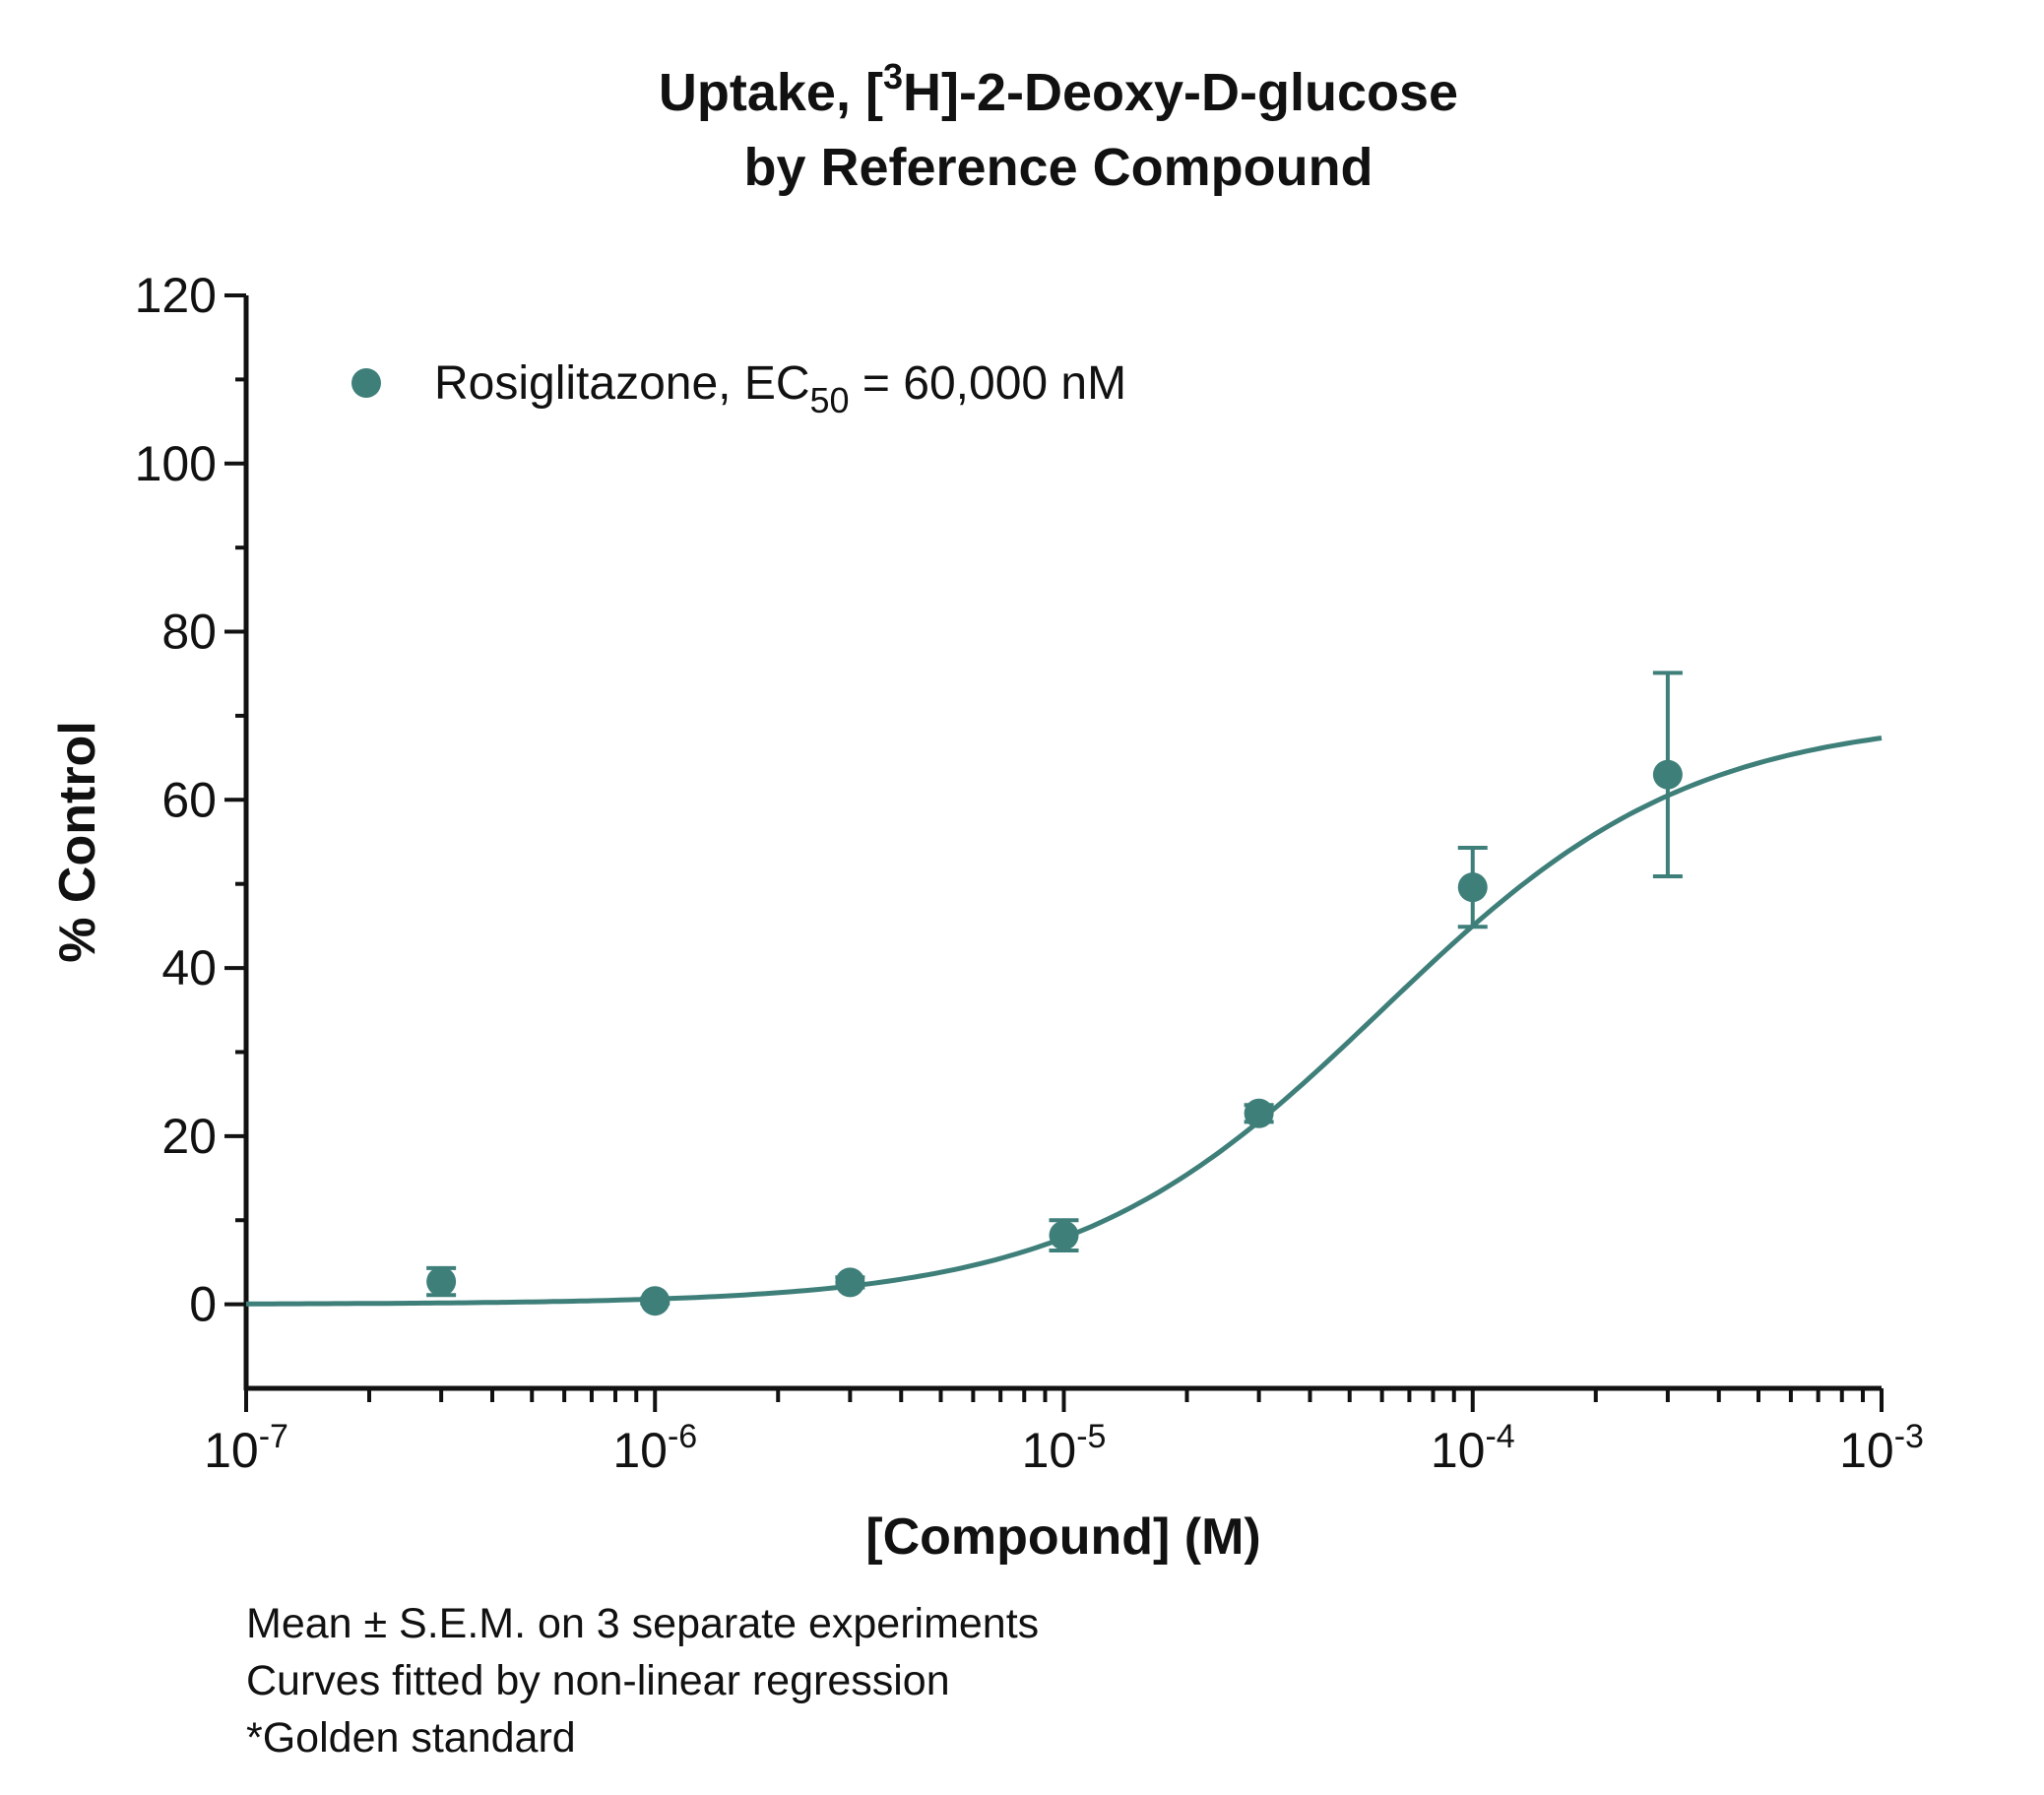 The width and height of the screenshot is (2044, 1795). Describe the element at coordinates (203, 1304) in the screenshot. I see `y-tick-label: 0` at that location.